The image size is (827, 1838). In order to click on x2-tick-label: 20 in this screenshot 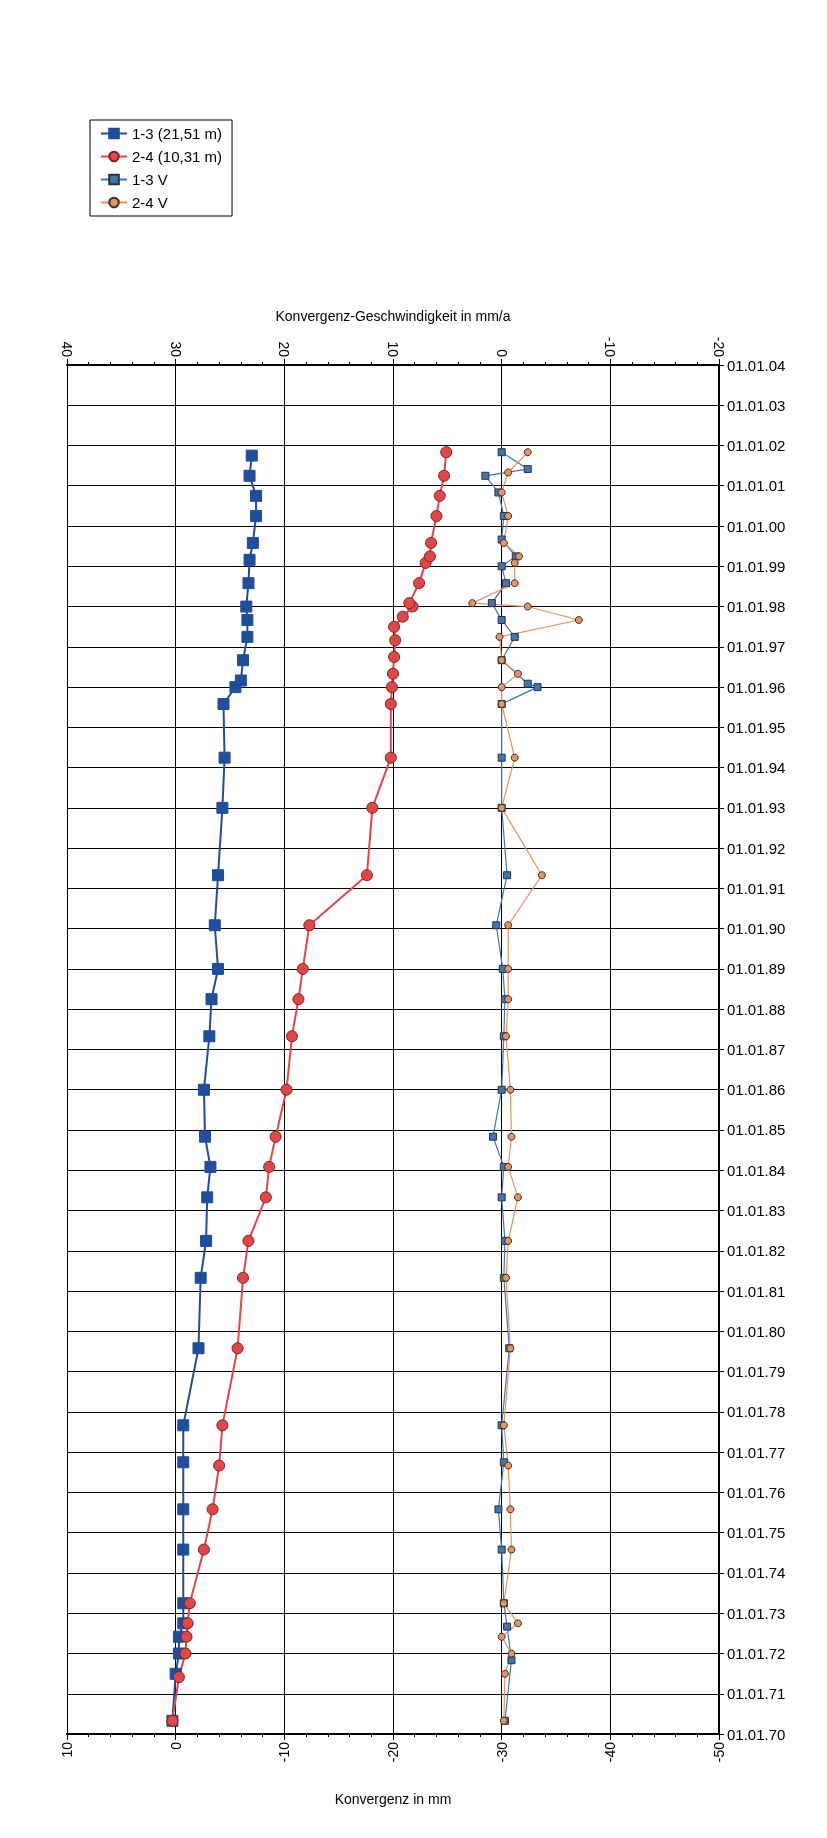, I will do `click(284, 349)`.